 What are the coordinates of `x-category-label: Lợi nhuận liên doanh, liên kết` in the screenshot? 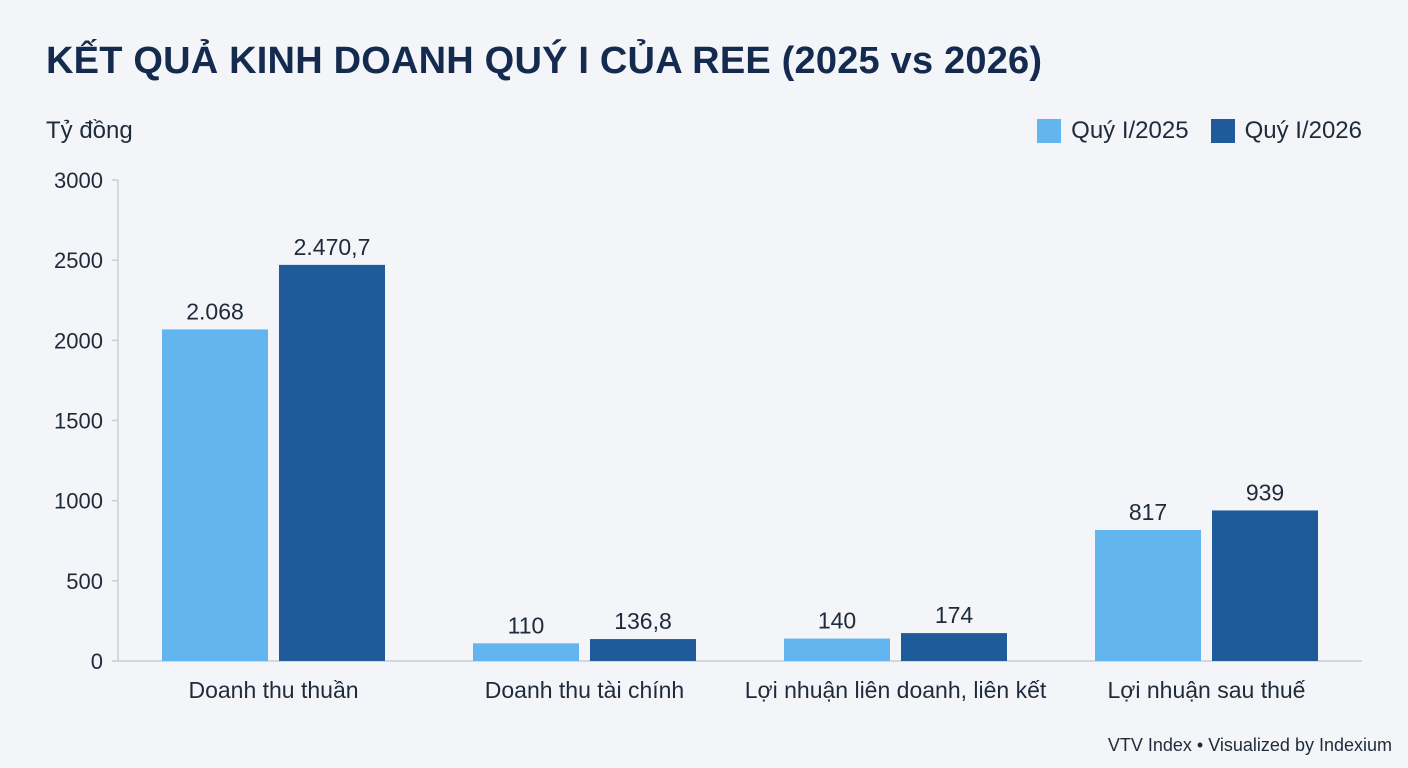 It's located at (896, 690).